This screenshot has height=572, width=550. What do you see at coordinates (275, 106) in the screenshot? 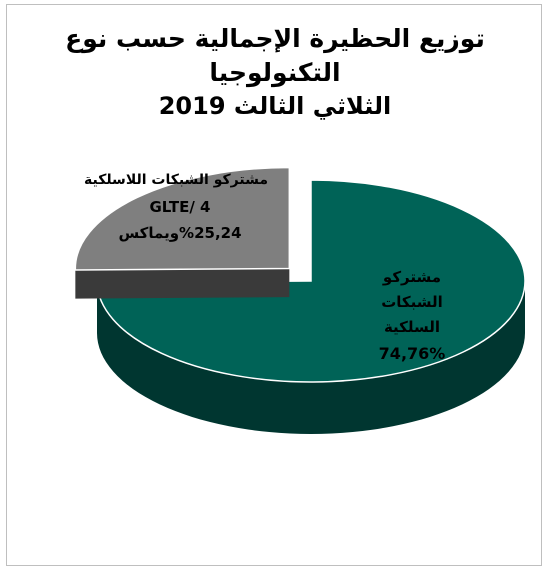
I see `chart-title-line-3: الثلاثي الثالث 2019` at bounding box center [275, 106].